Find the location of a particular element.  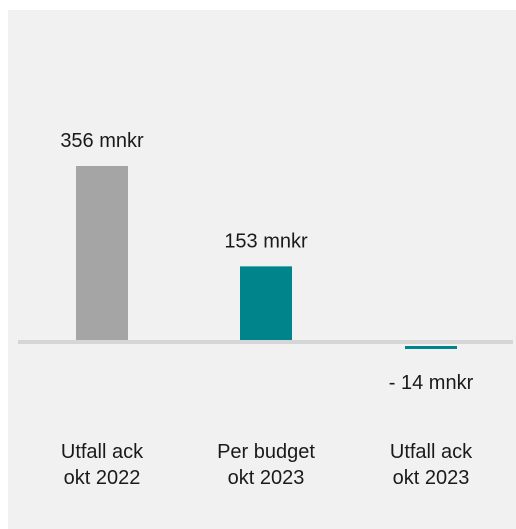

category-label-3-line-2: okt 2023 is located at coordinates (431, 478).